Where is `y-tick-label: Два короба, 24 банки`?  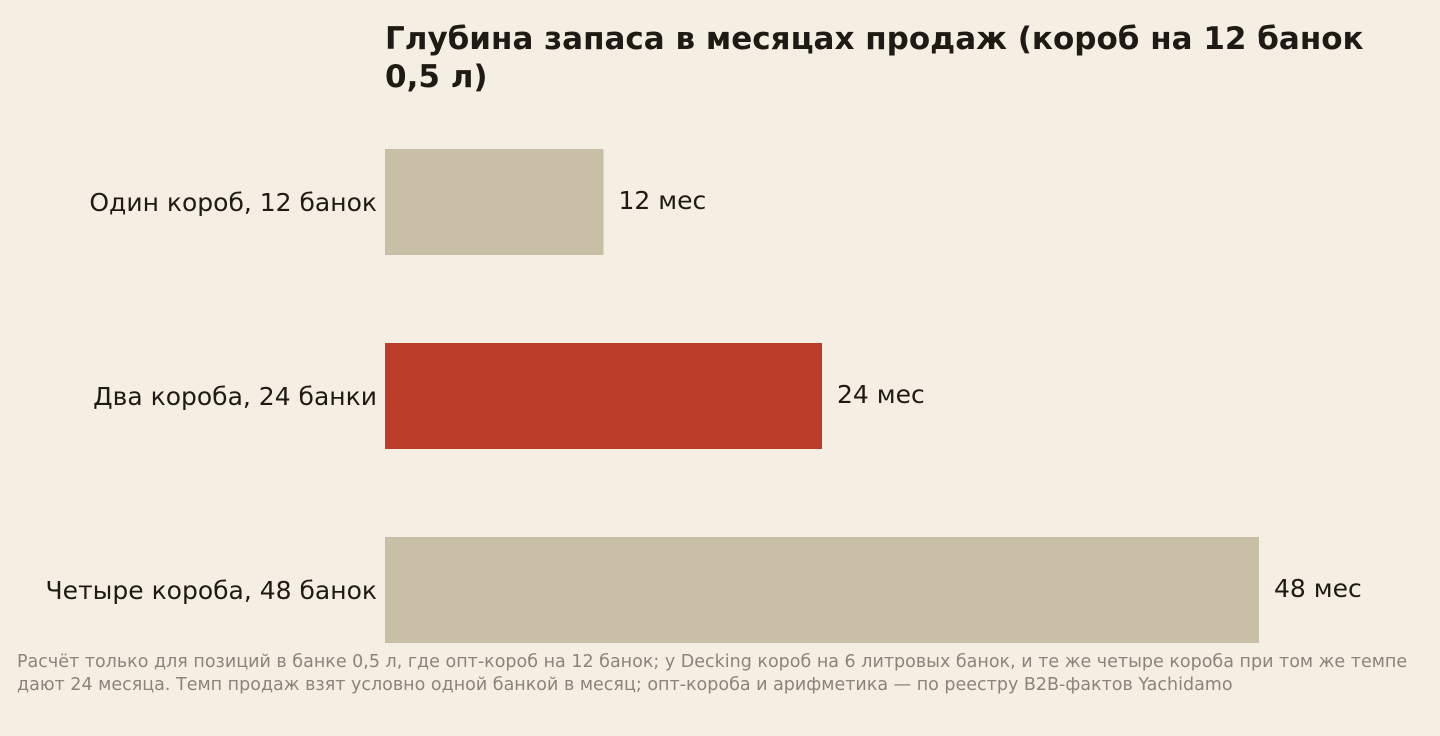
y-tick-label: Два короба, 24 банки is located at coordinates (235, 396).